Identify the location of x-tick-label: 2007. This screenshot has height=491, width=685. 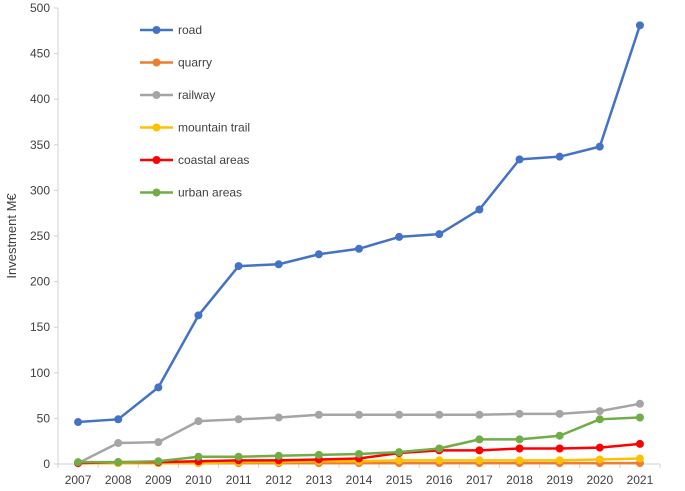
(78, 480).